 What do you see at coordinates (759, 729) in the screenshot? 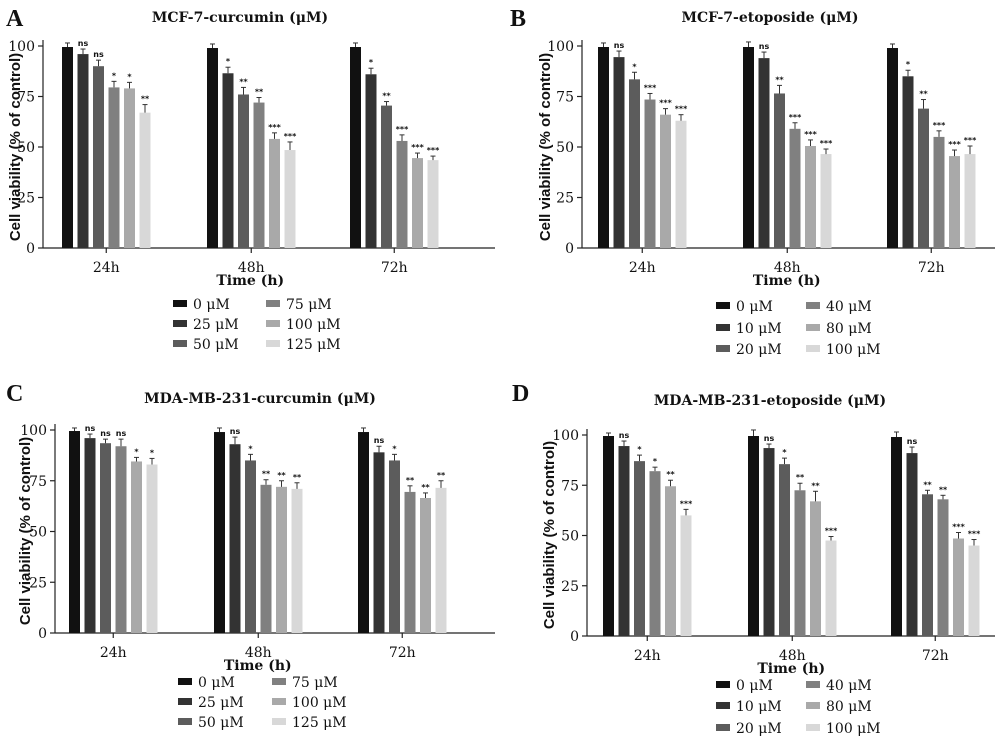
I see `legend-label: 20 μM` at bounding box center [759, 729].